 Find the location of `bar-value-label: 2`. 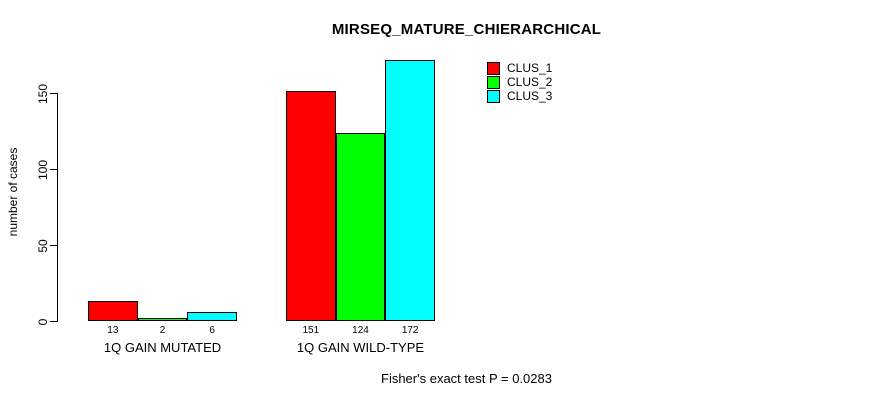

bar-value-label: 2 is located at coordinates (162, 330).